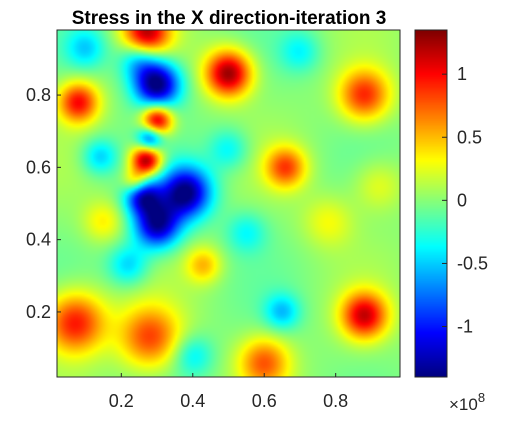  I want to click on x-tick-label: 0.2, so click(121, 401).